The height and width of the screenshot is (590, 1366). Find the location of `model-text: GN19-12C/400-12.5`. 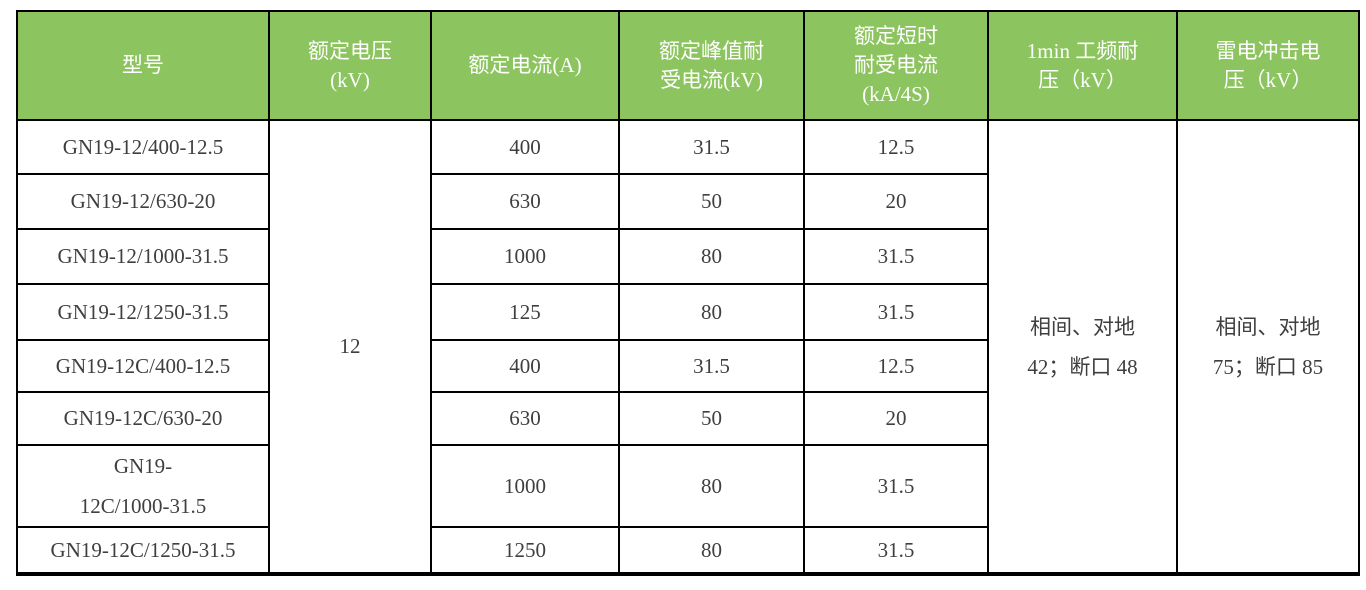

model-text: GN19-12C/400-12.5 is located at coordinates (143, 365).